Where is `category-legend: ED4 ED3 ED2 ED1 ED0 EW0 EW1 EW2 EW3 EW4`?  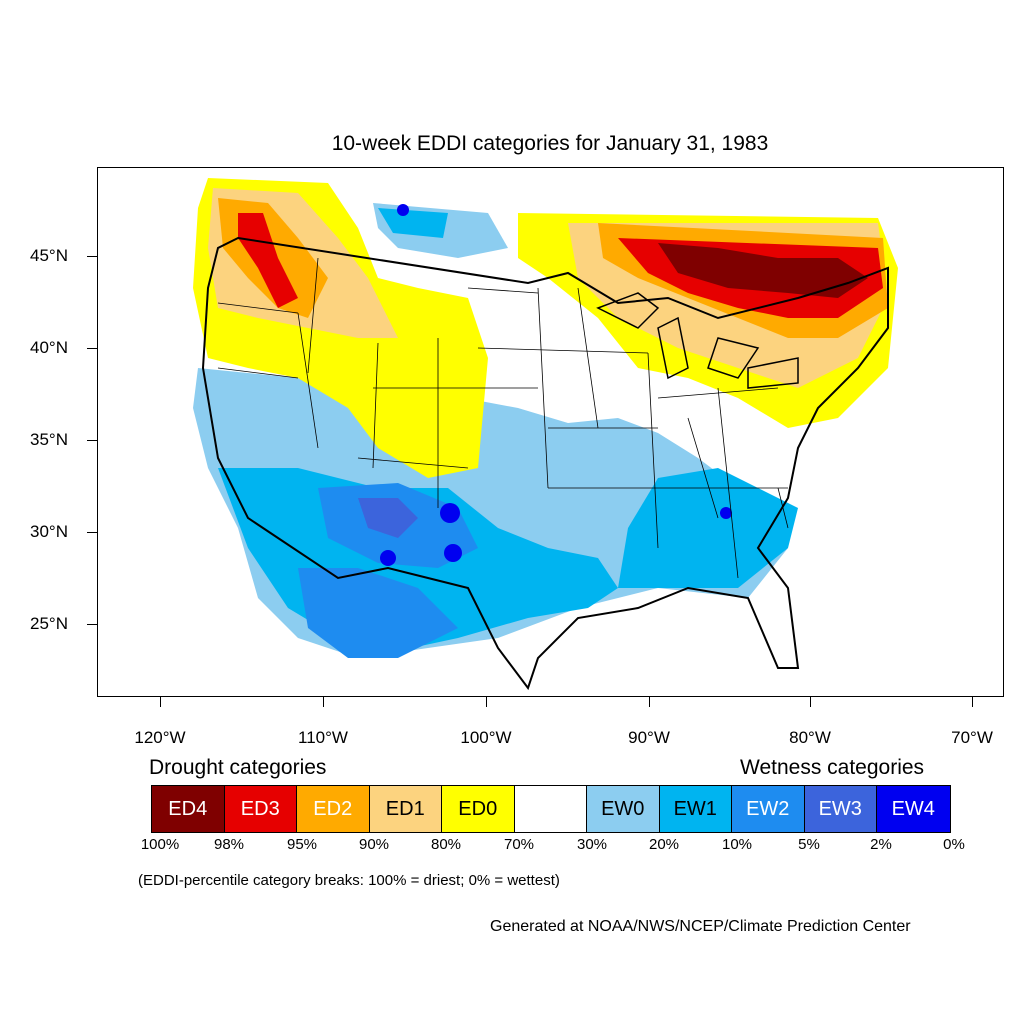
category-legend: ED4 ED3 ED2 ED1 ED0 EW0 EW1 EW2 EW3 EW4 is located at coordinates (551, 809).